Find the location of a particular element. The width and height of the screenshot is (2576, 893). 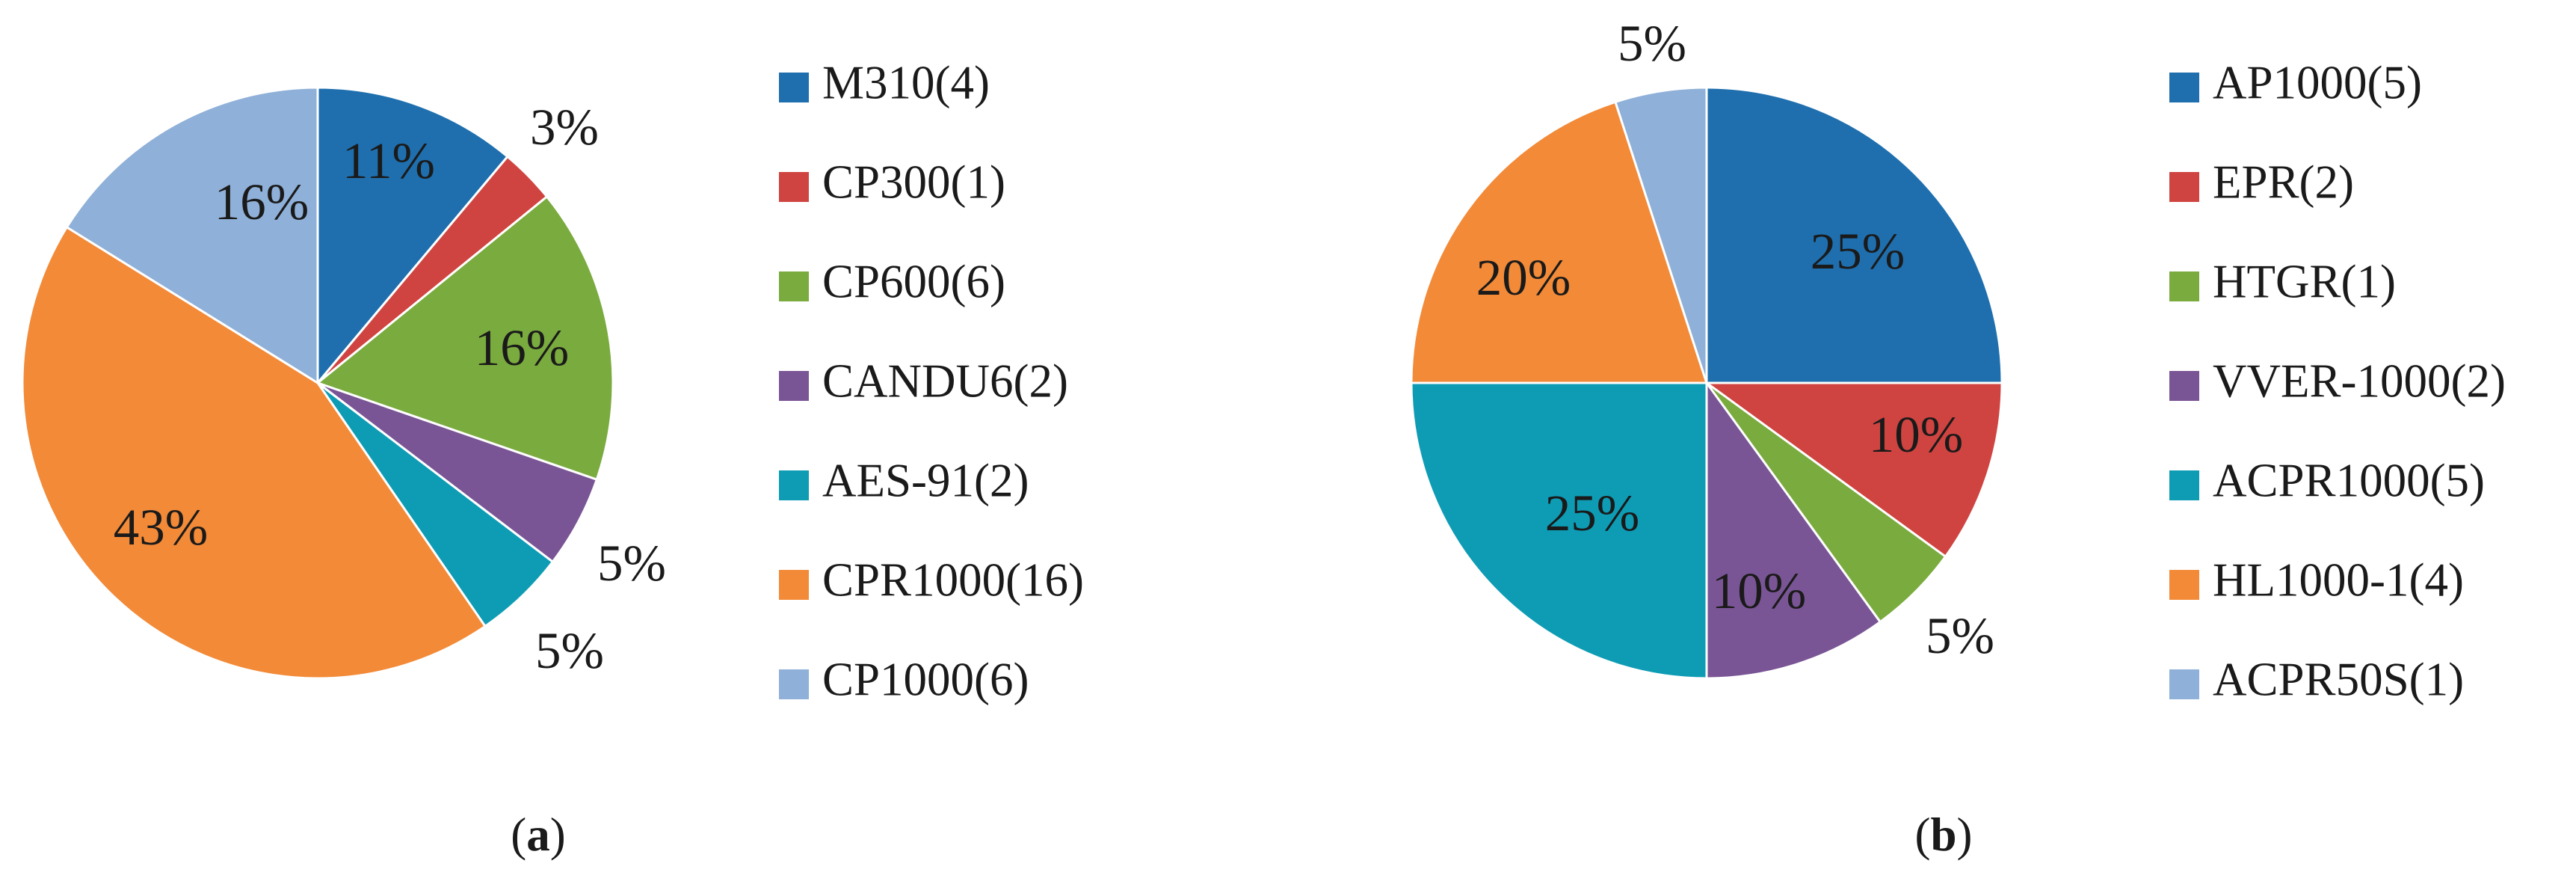

data-label: 3% is located at coordinates (564, 127).